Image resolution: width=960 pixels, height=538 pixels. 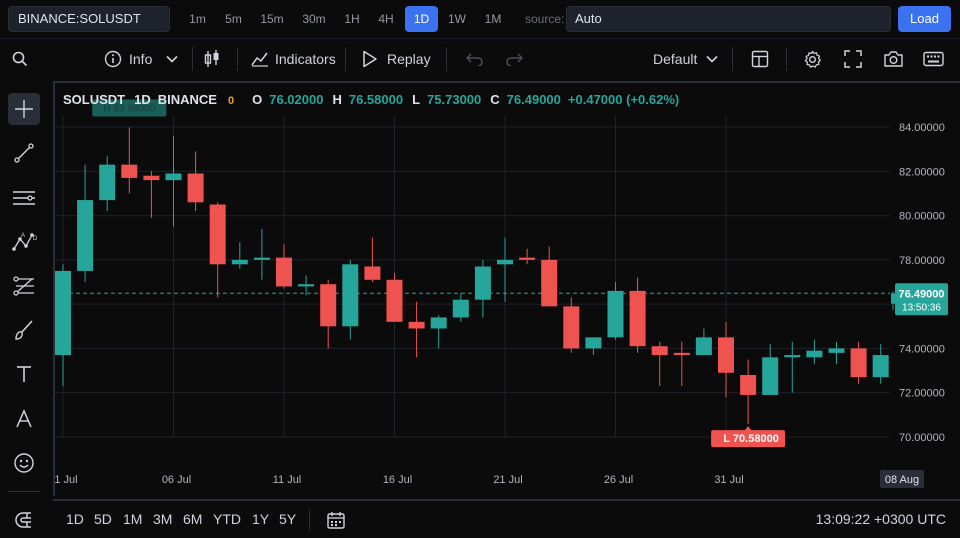 What do you see at coordinates (129, 108) in the screenshot?
I see `high-marker-box` at bounding box center [129, 108].